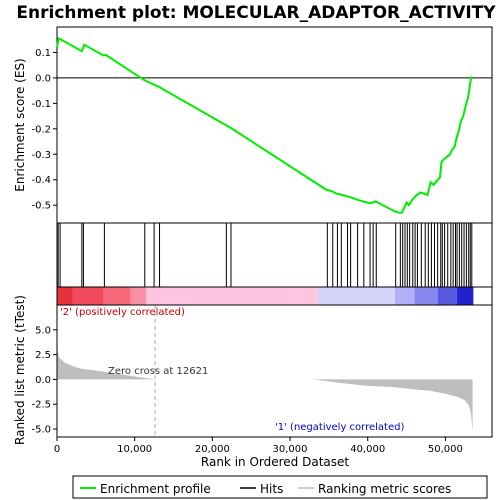 This screenshot has width=500, height=500. I want to click on metric-y-tick-label: 0.0, so click(43, 380).